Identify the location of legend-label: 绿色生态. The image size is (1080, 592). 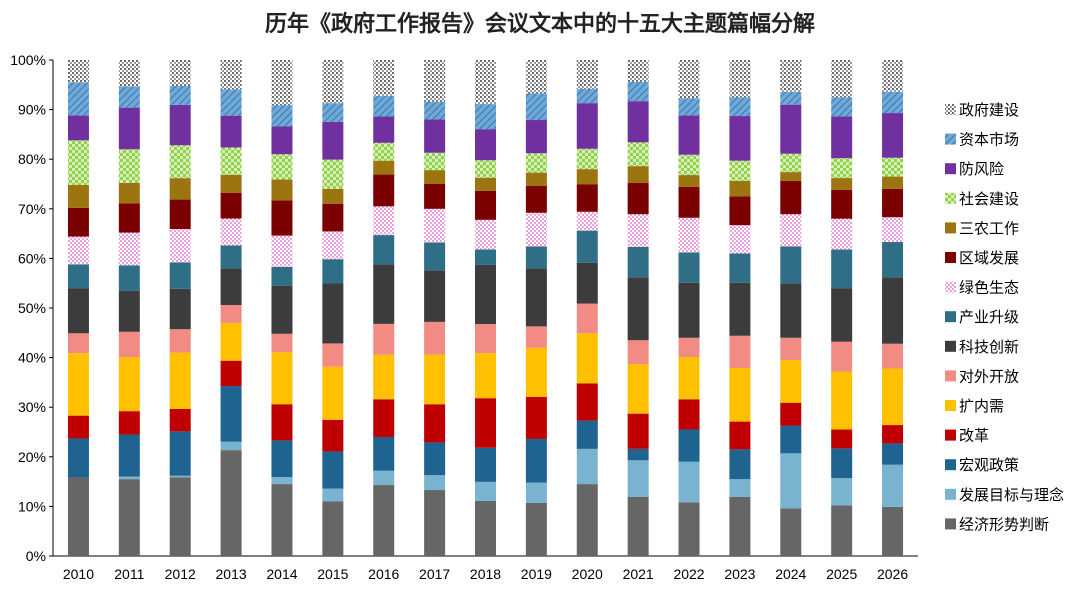
(989, 288).